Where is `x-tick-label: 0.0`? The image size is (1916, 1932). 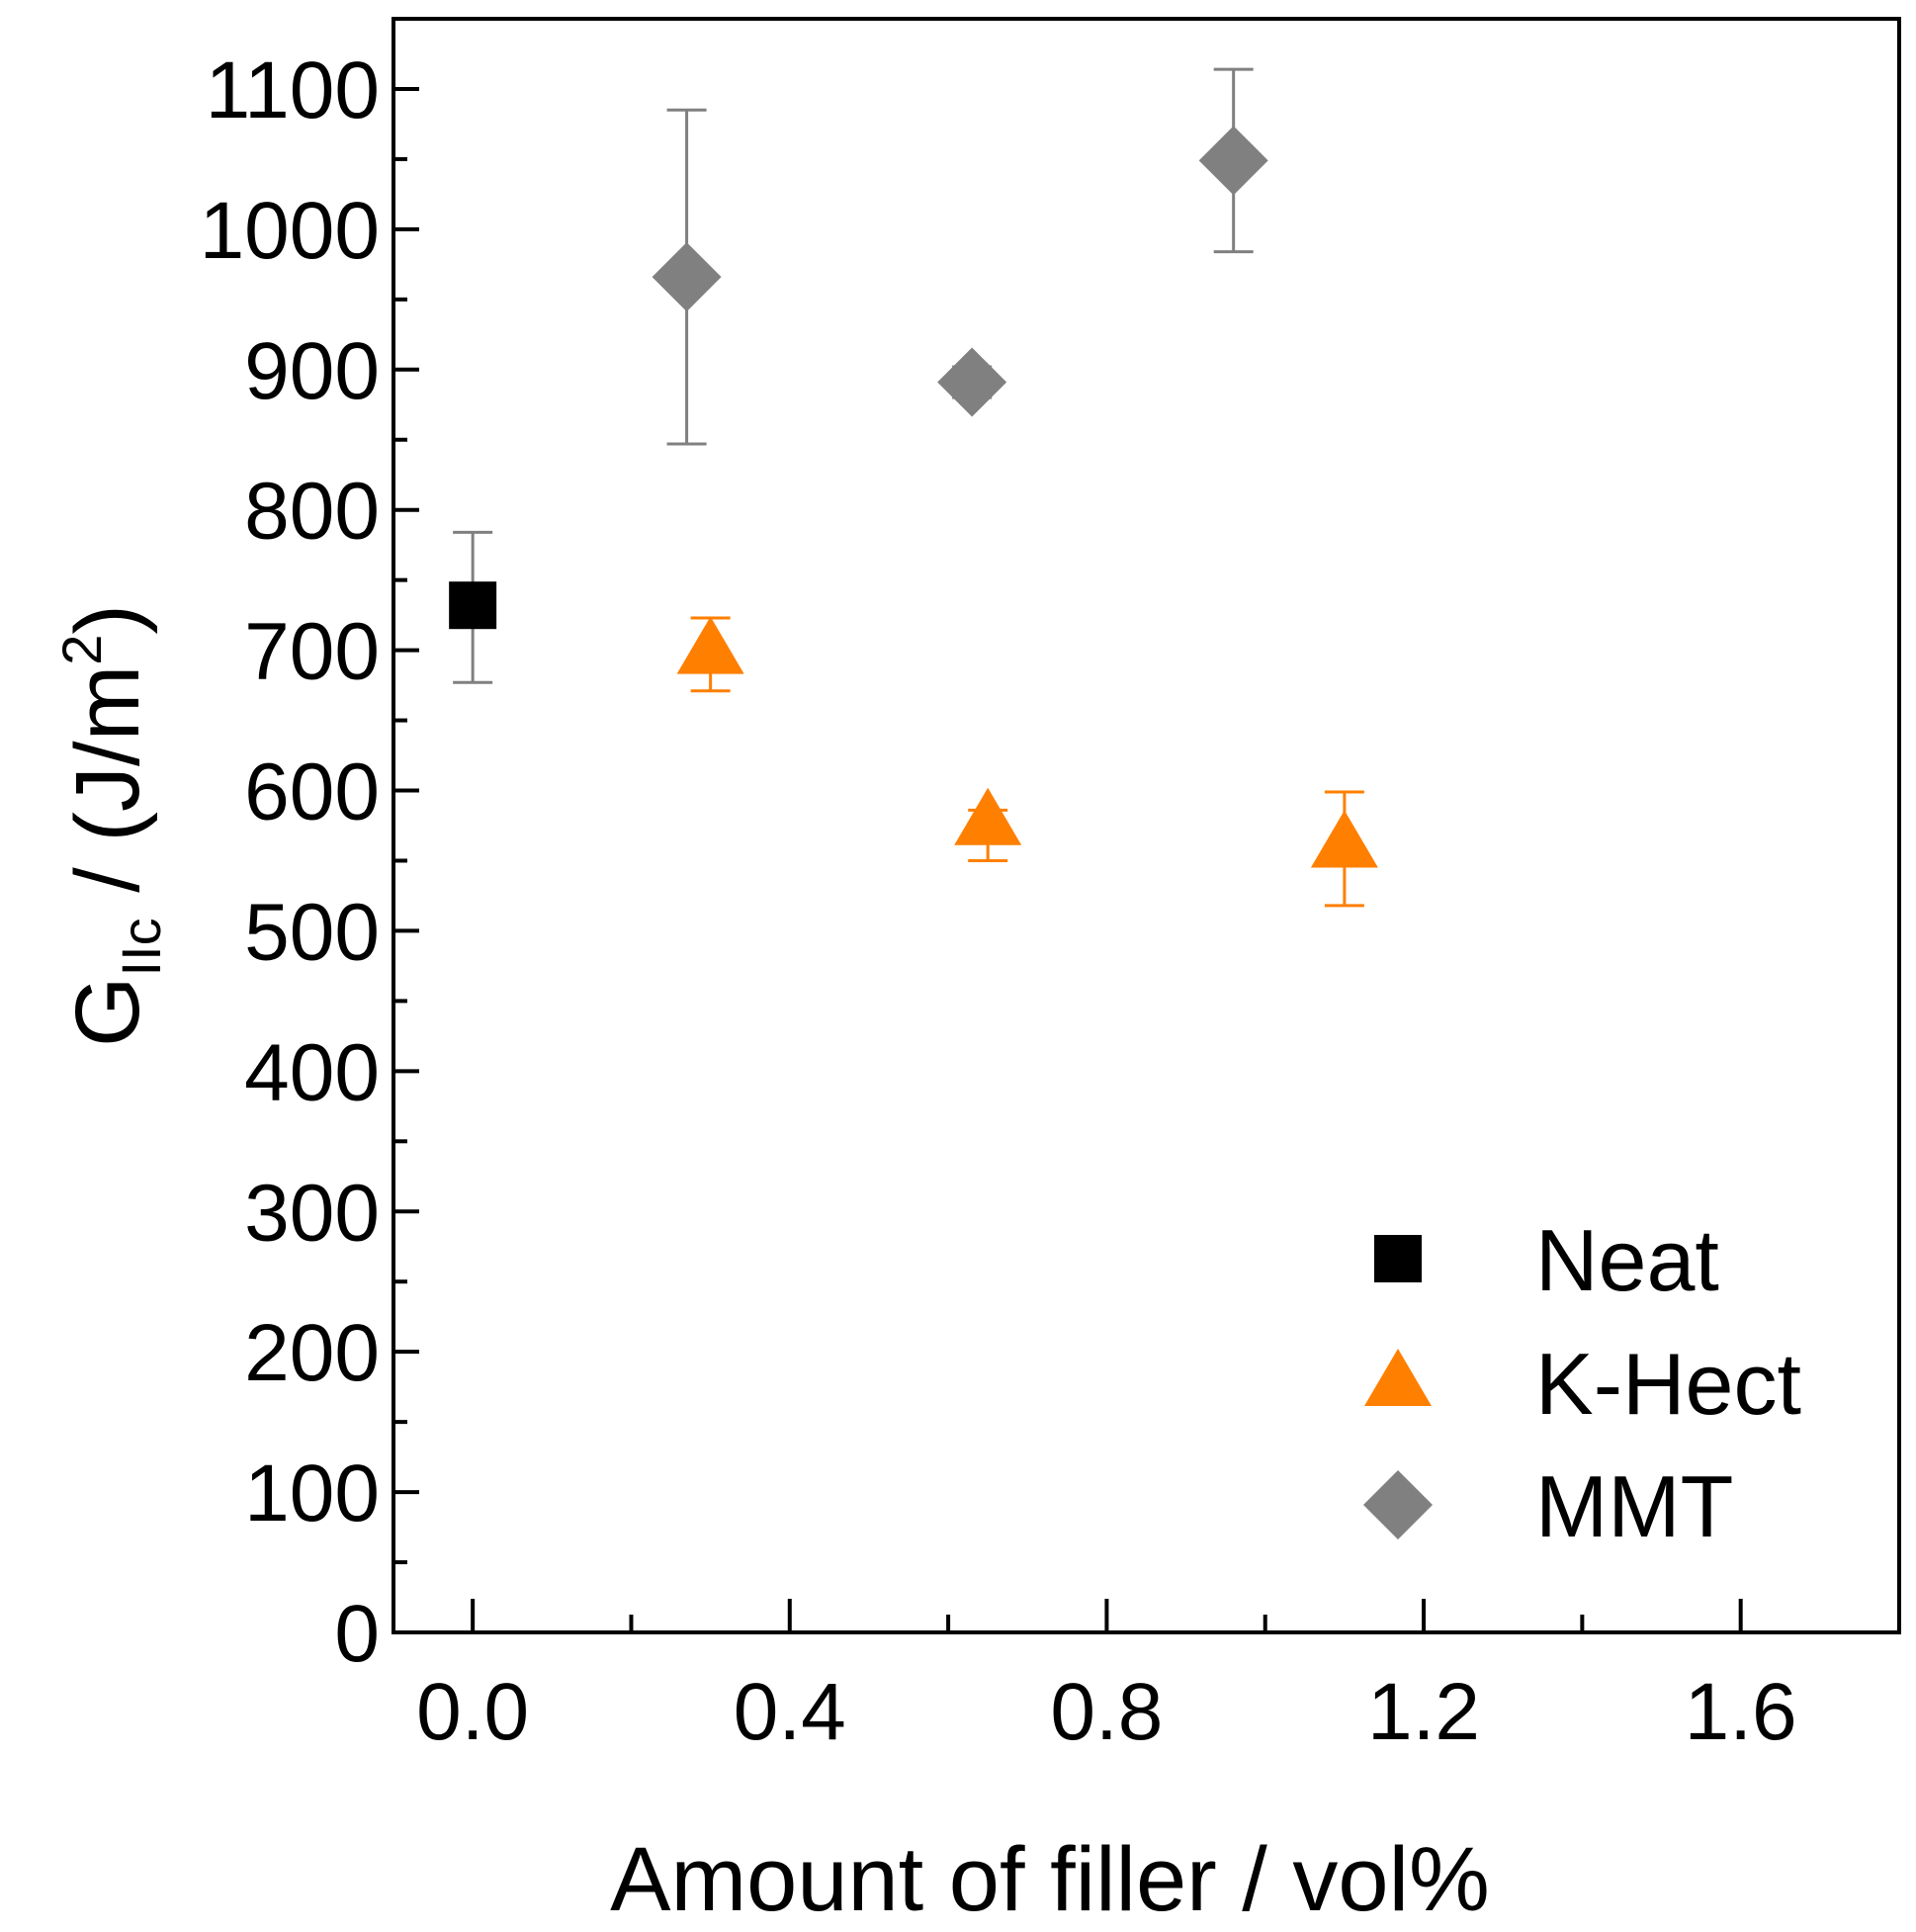
x-tick-label: 0.0 is located at coordinates (472, 1712).